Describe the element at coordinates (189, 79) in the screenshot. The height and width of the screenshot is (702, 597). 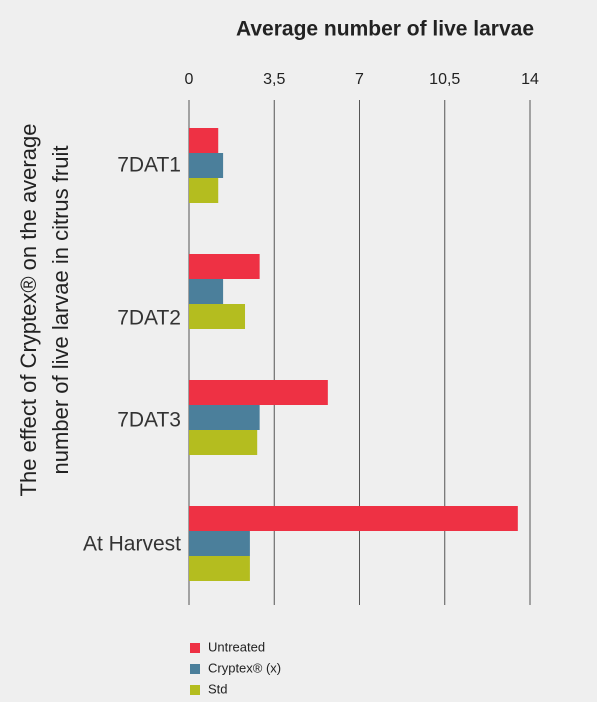
I see `x-tick-label: 0` at that location.